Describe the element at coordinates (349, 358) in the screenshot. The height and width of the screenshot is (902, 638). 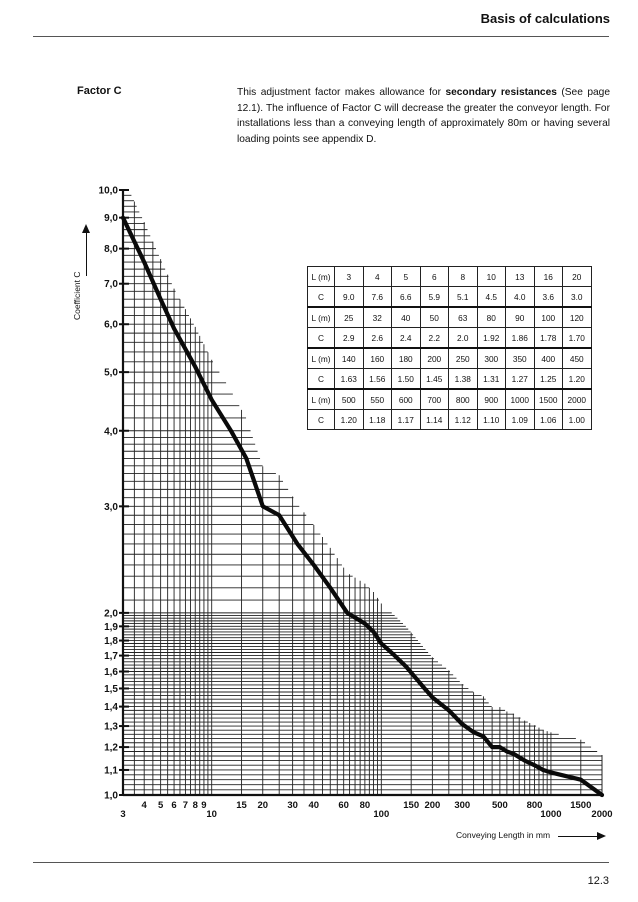
I see `table-cell: 140` at that location.